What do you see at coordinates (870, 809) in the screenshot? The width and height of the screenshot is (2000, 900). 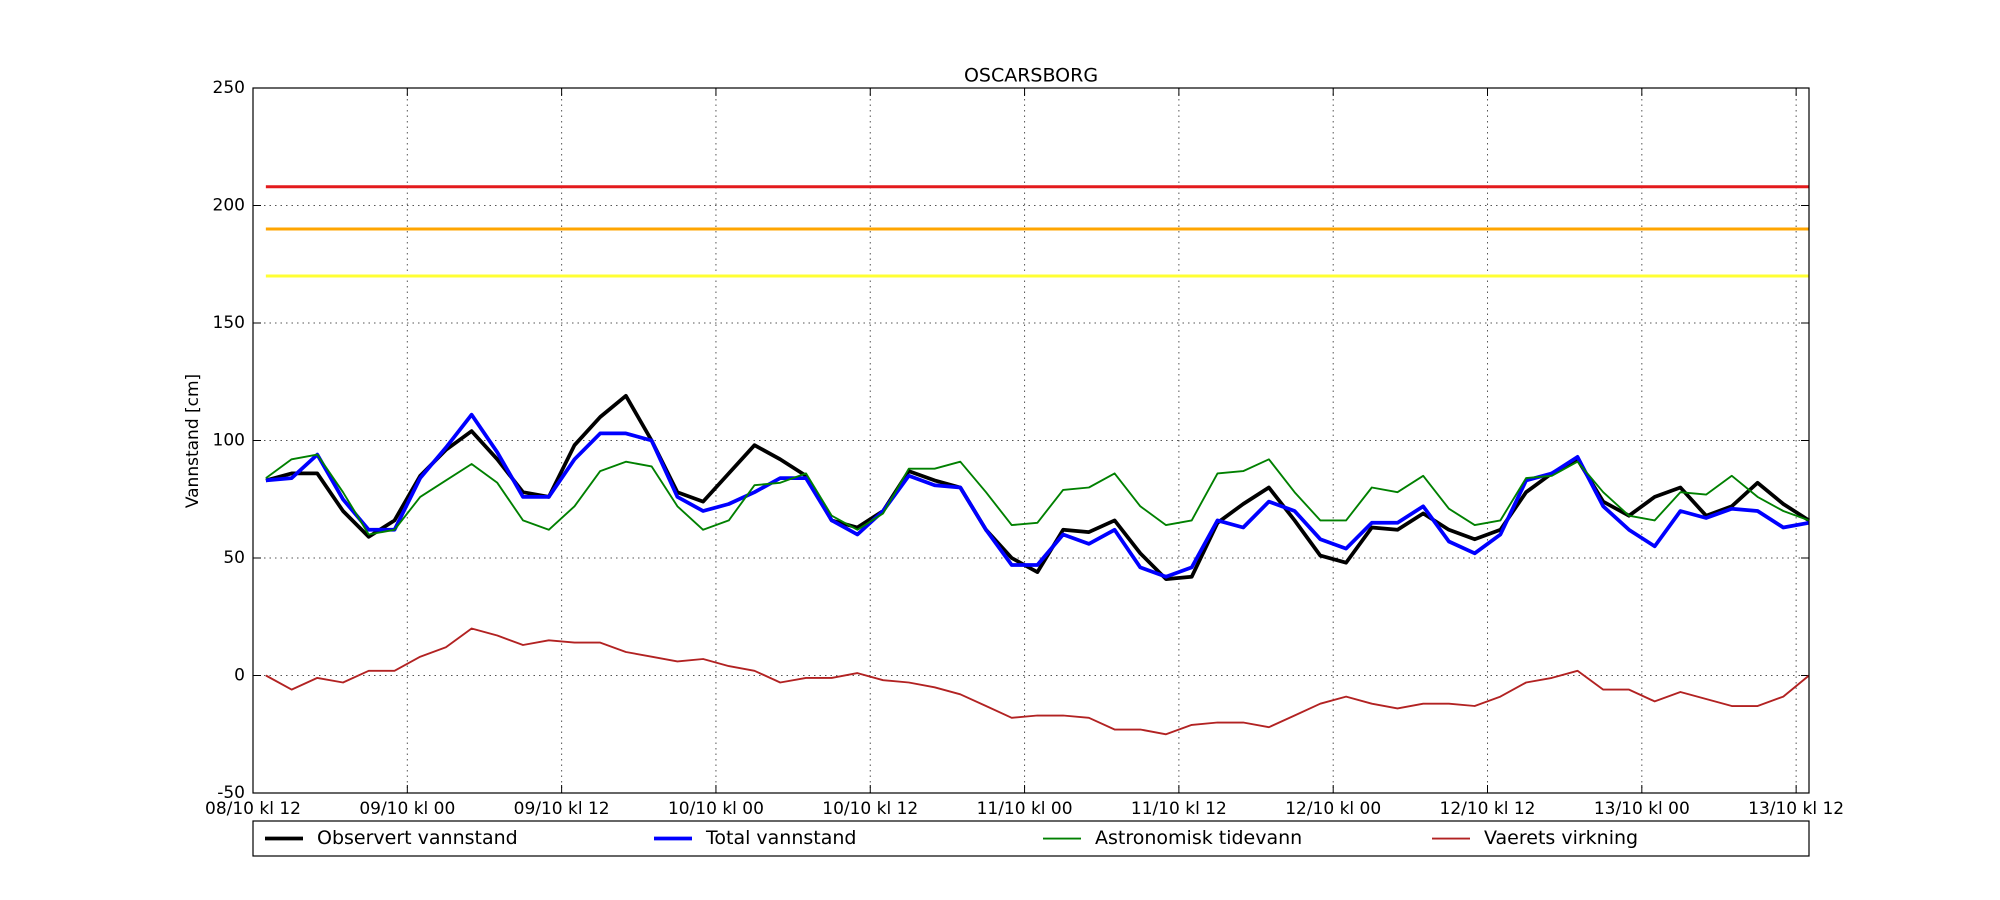 I see `x-tick-label: 10/10 kl 12` at bounding box center [870, 809].